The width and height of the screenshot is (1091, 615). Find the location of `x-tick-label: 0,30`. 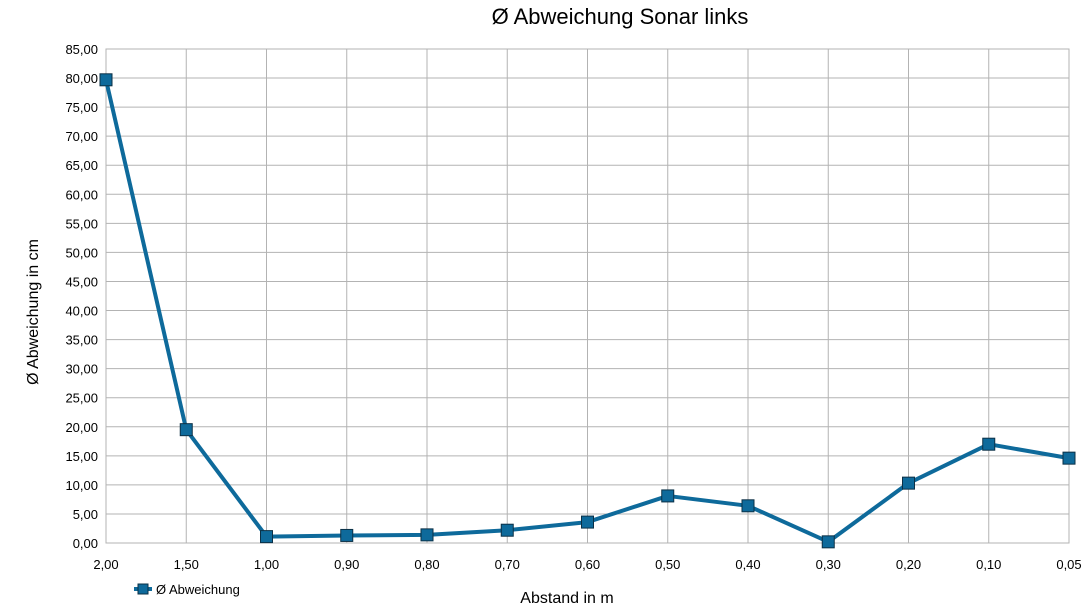

x-tick-label: 0,30 is located at coordinates (828, 564).